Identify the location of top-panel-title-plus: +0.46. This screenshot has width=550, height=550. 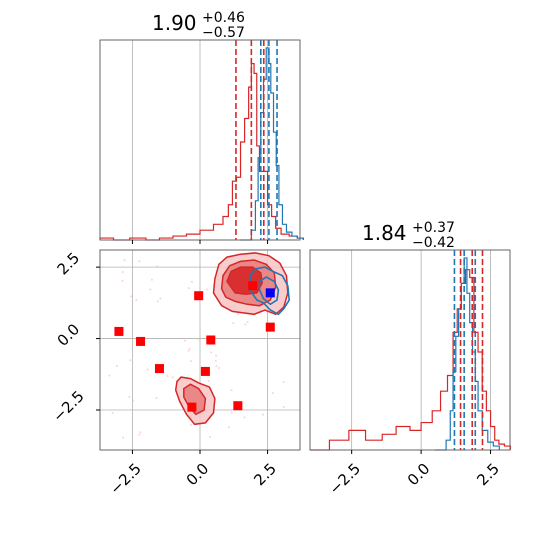
(223, 18).